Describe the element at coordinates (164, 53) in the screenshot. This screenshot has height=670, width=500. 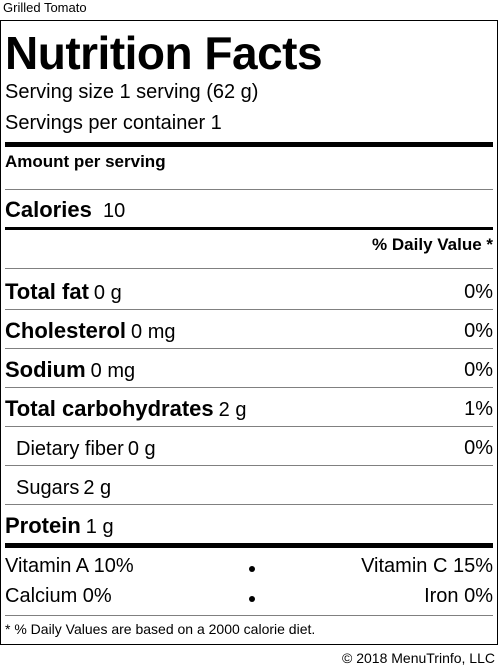
I see `label-title: Nutrition Facts` at that location.